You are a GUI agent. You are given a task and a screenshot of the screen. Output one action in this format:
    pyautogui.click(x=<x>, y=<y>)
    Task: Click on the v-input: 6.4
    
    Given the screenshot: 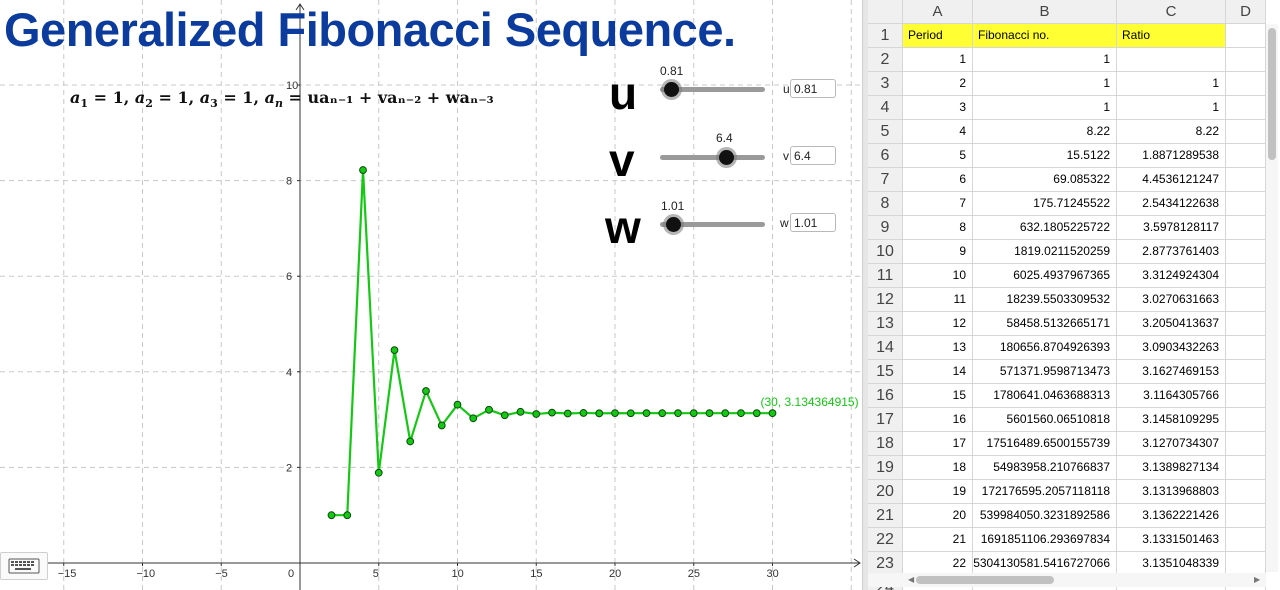 What is the action you would take?
    pyautogui.click(x=813, y=155)
    